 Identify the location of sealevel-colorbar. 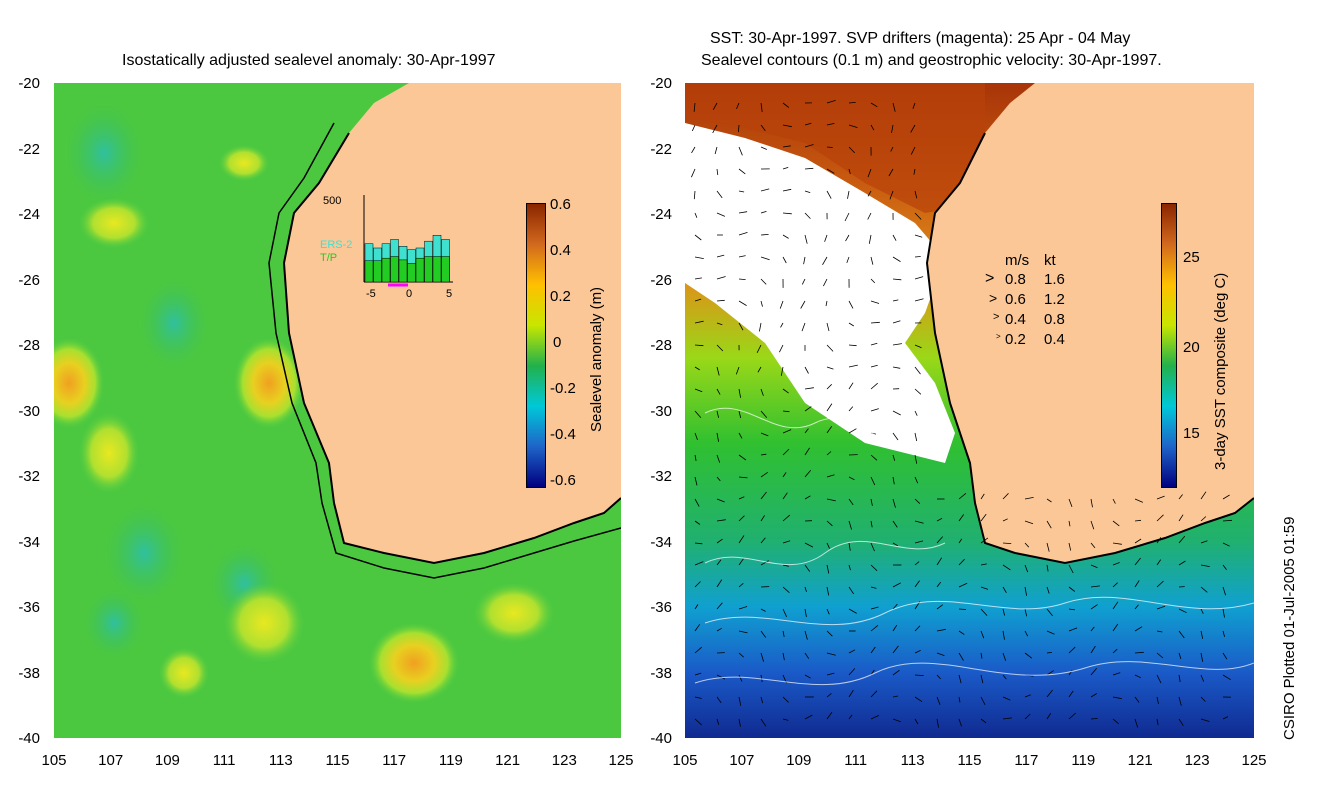
(536, 345).